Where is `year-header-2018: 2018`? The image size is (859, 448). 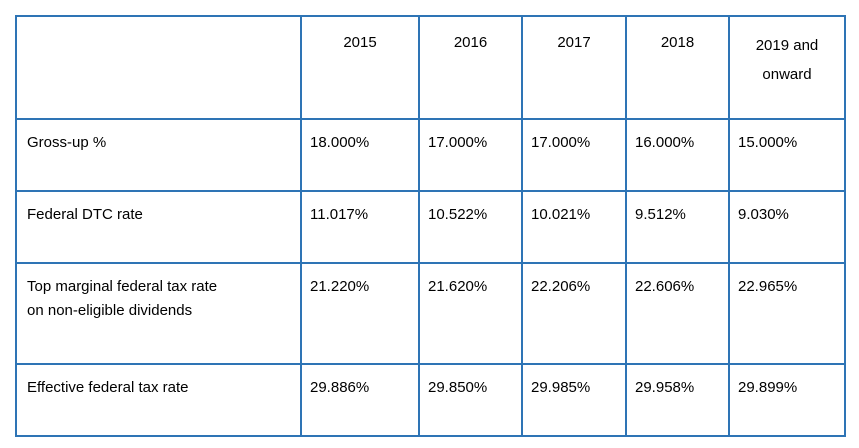
year-header-2018: 2018 is located at coordinates (677, 67).